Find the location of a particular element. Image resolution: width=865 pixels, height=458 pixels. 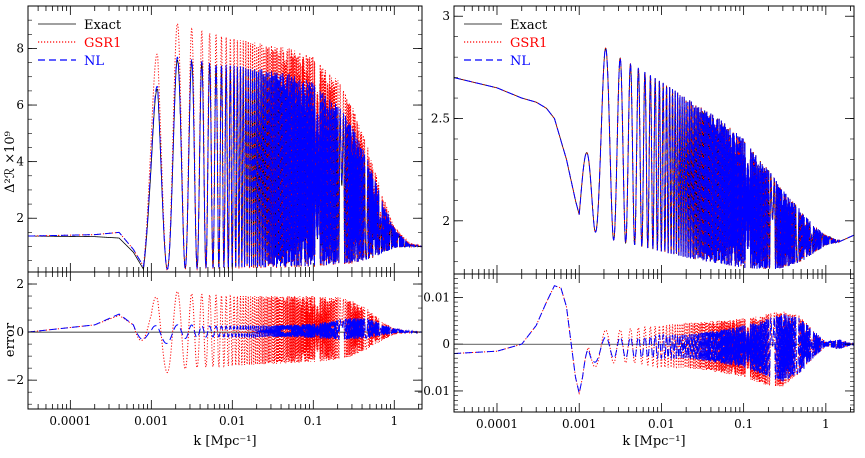

y-tick-labels: 22.53 is located at coordinates (440, 118).